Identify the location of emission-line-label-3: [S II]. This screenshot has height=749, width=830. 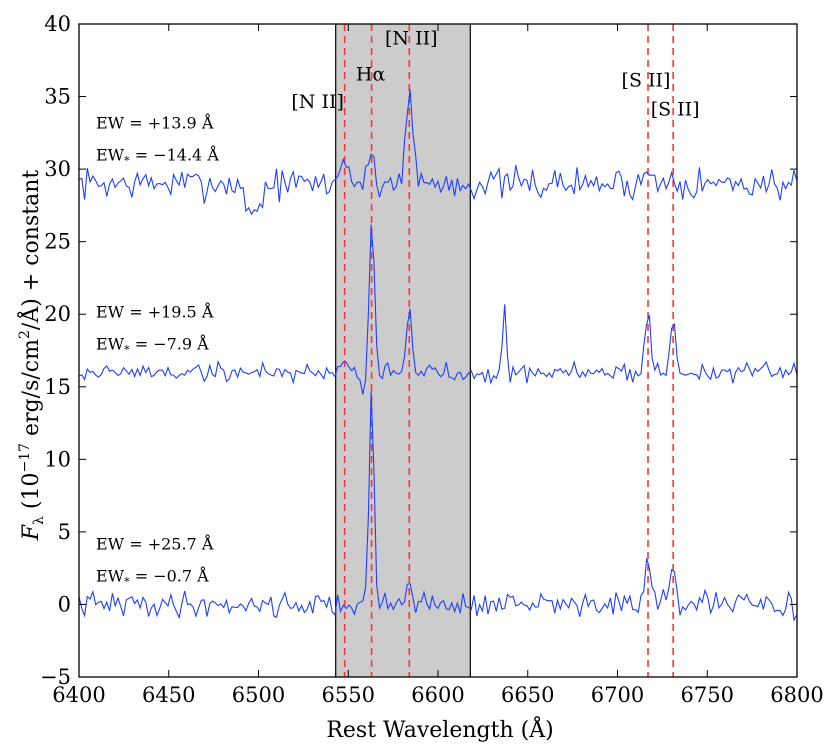
(646, 80).